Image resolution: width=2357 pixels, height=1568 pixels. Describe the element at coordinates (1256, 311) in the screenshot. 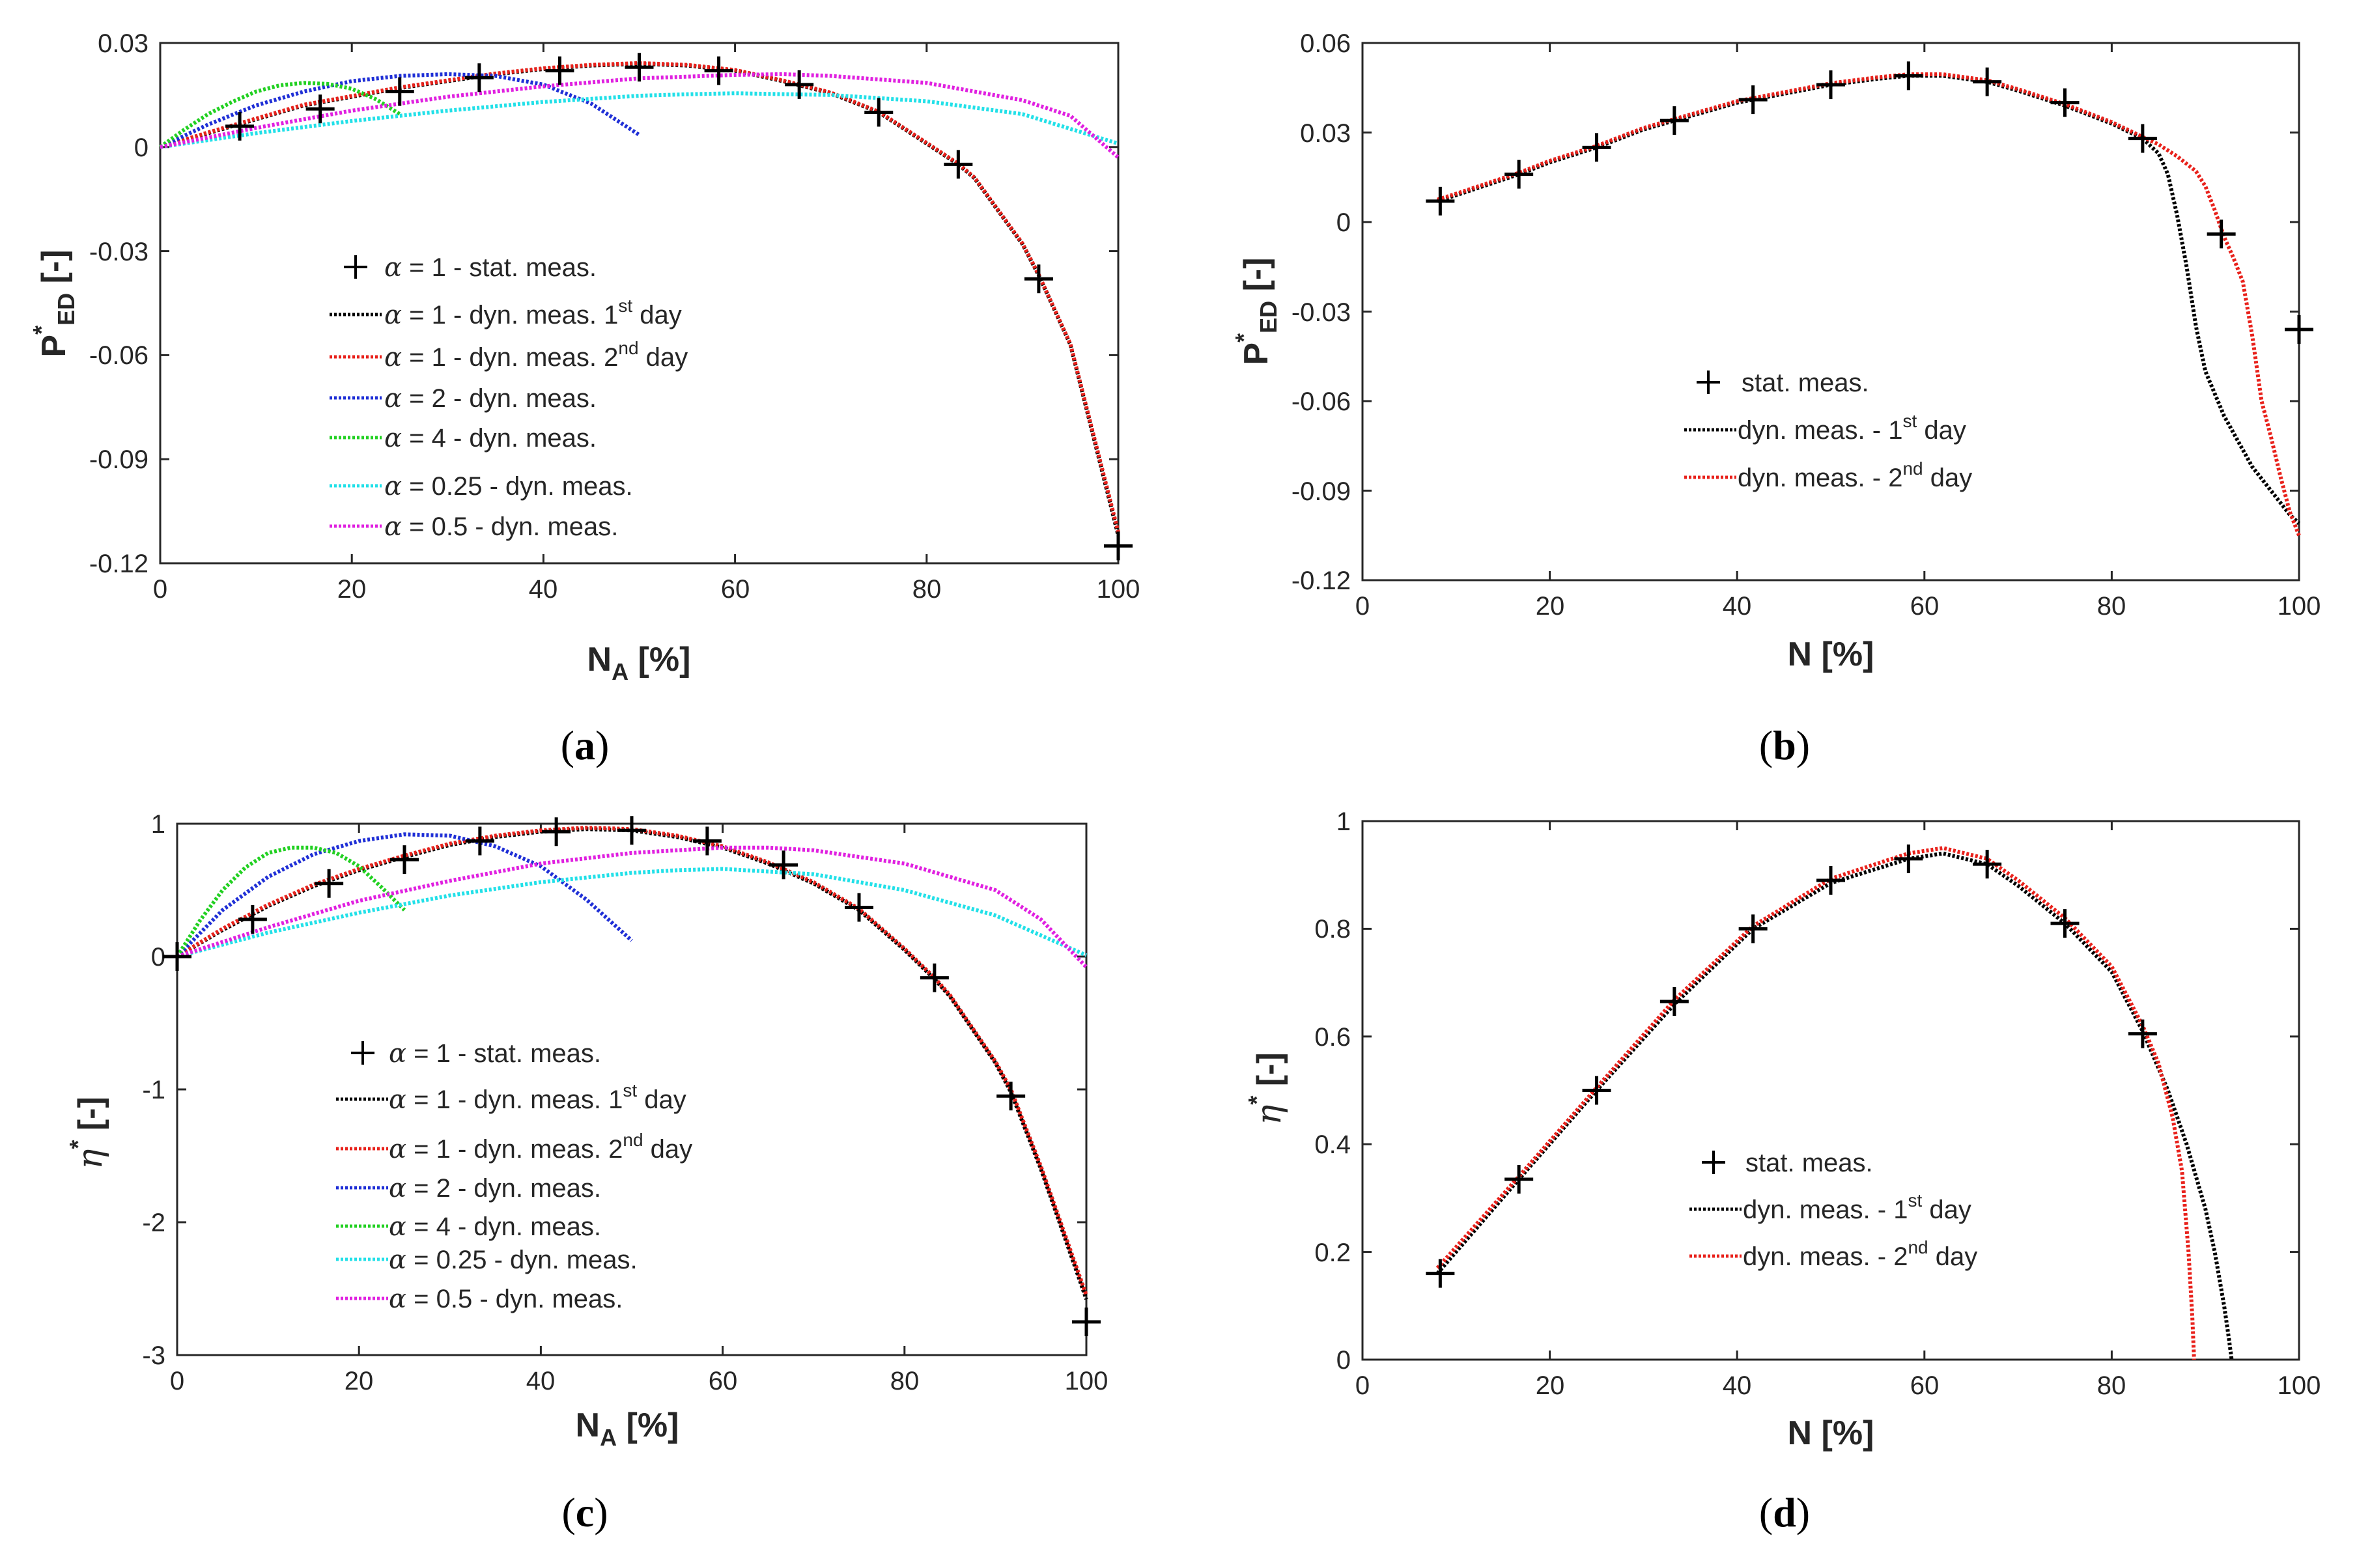

I see `panel-b-y-axis-label: P*ED [-]` at that location.